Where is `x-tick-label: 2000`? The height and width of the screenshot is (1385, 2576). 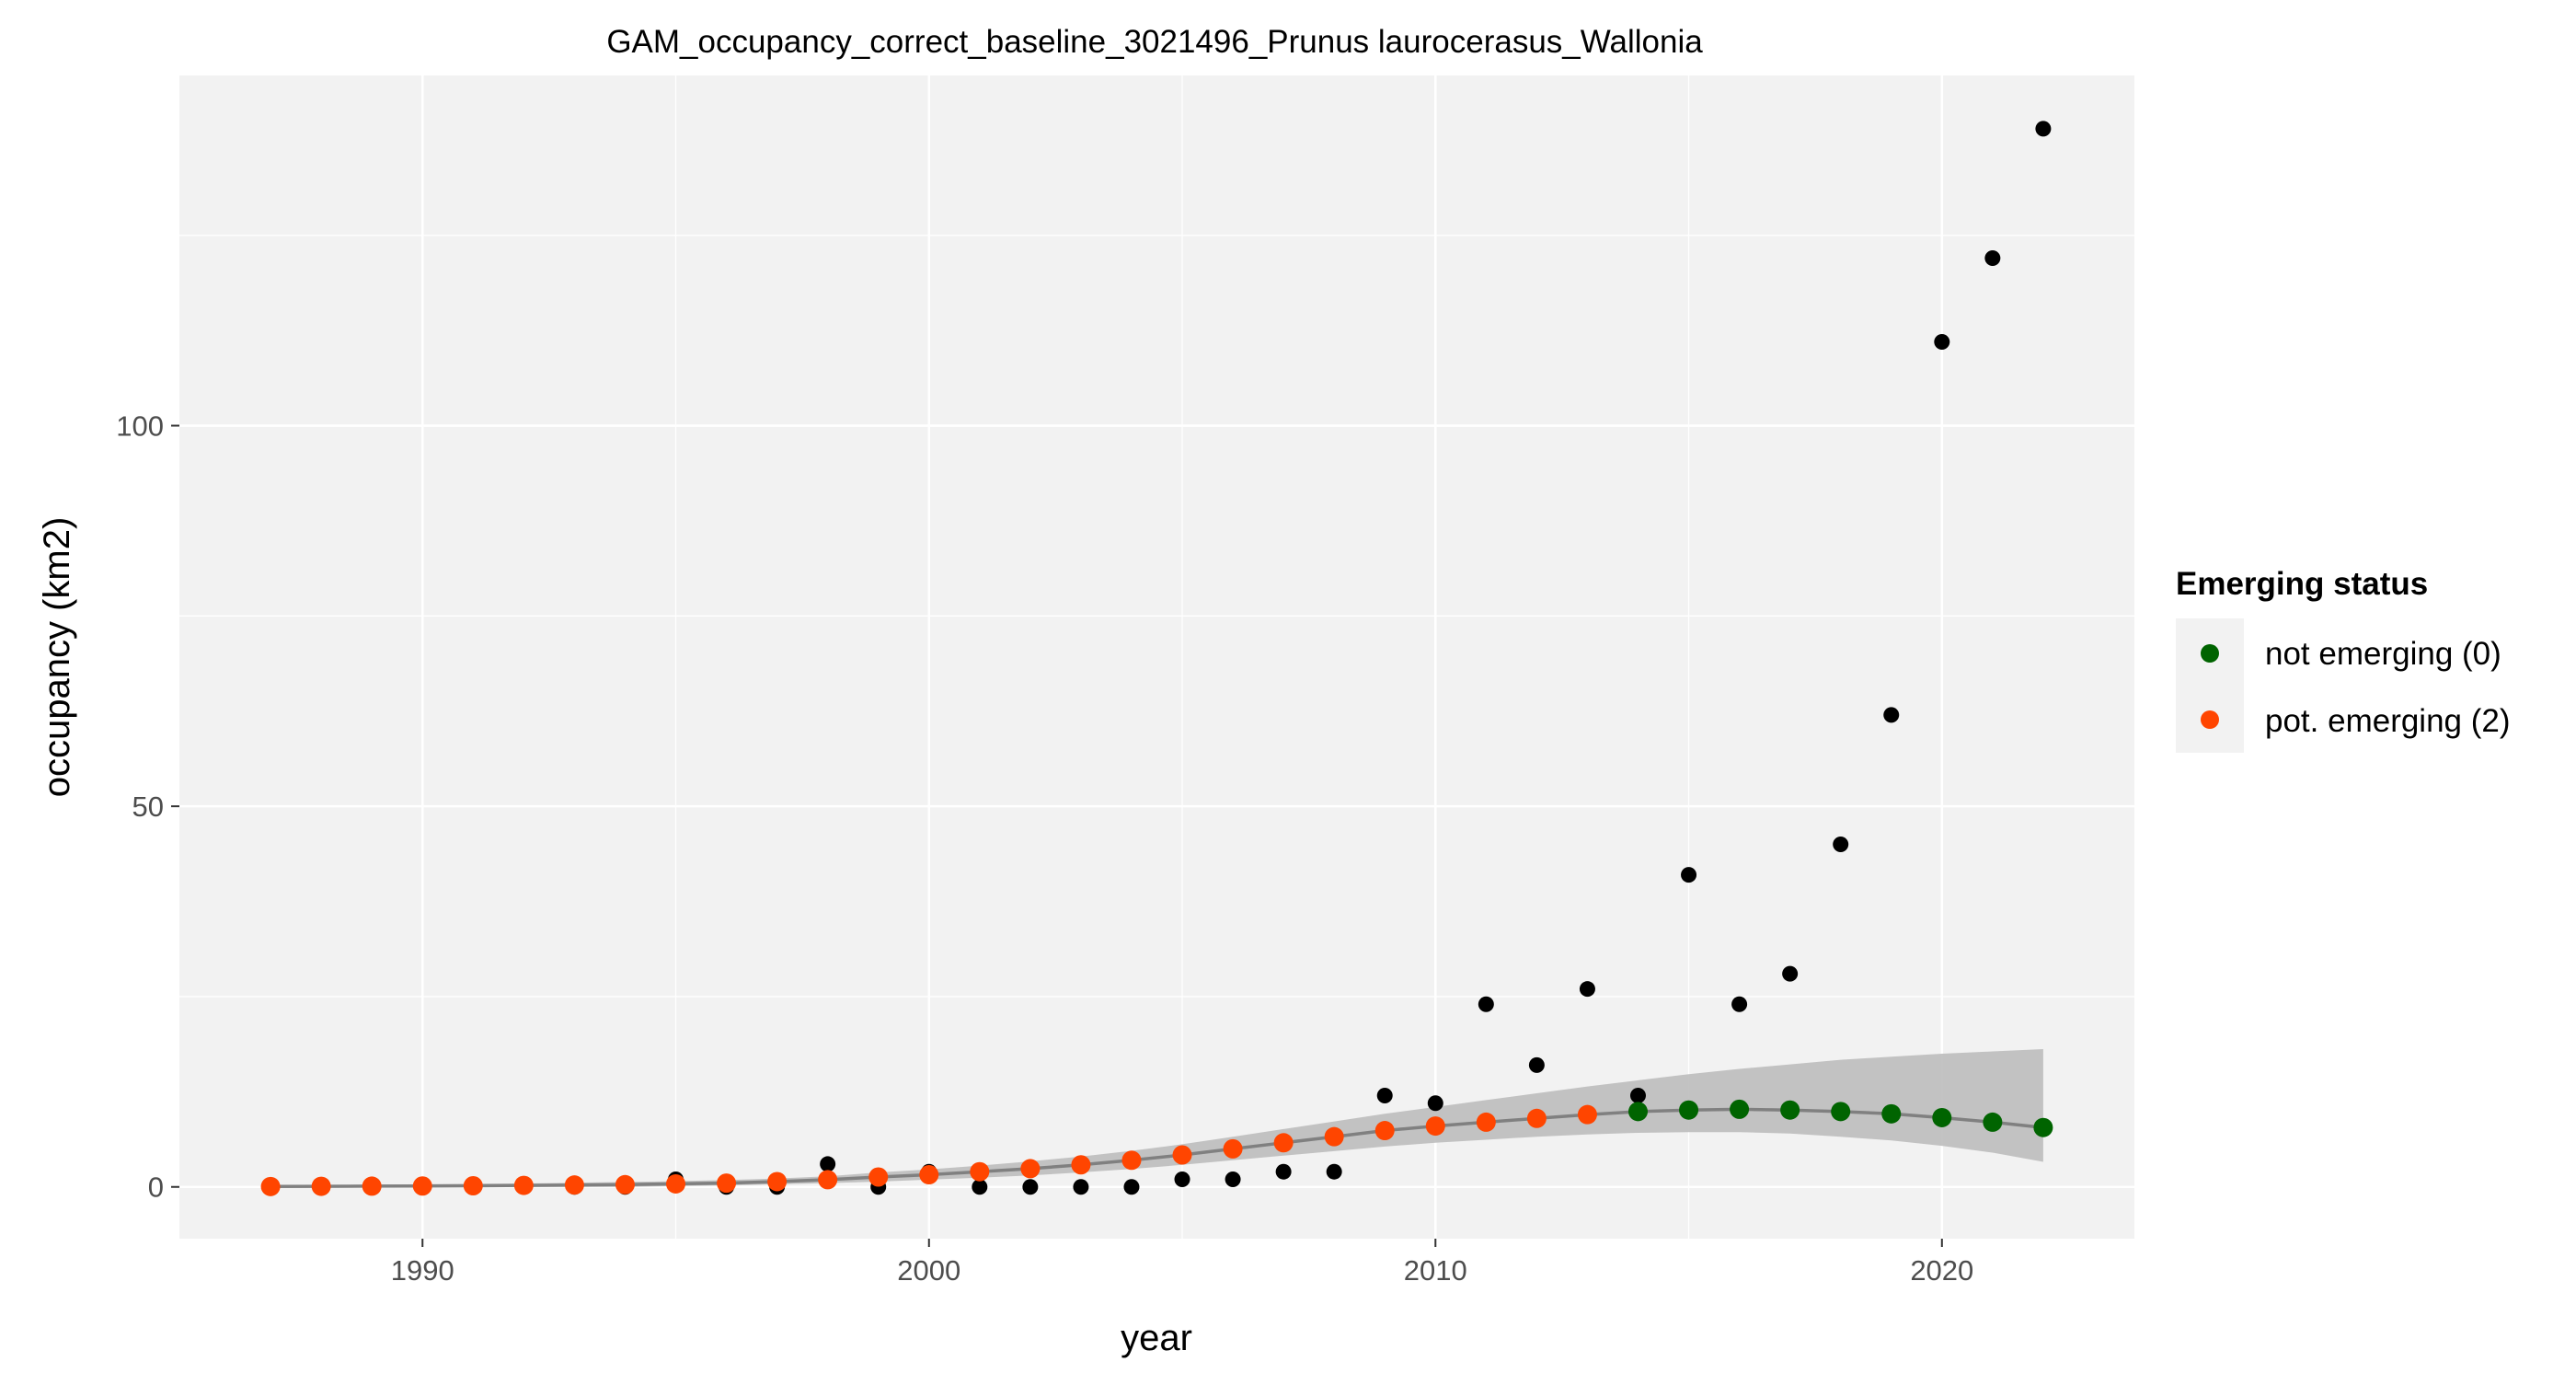
x-tick-label: 2000 is located at coordinates (928, 1270).